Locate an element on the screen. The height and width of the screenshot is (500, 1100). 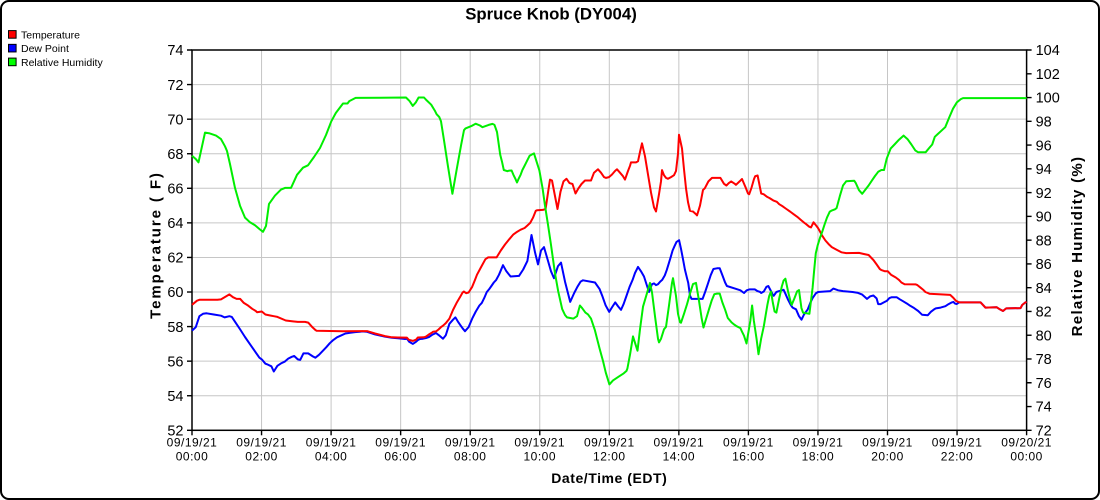
svg-text: 04:00 is located at coordinates (331, 457).